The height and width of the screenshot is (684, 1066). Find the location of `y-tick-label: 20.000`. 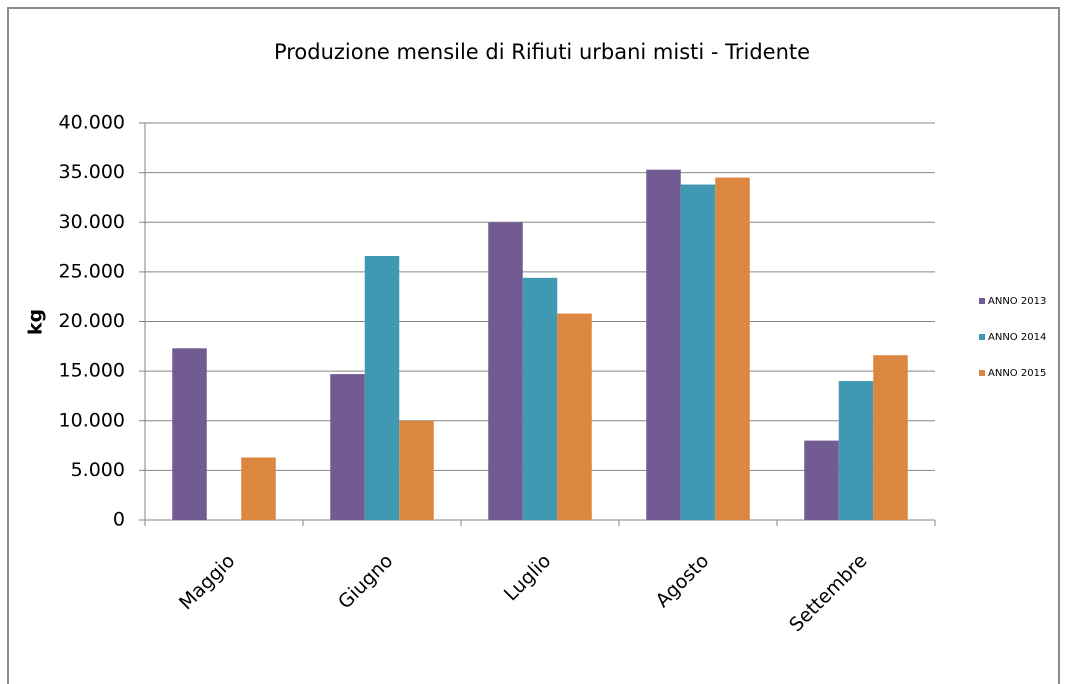

y-tick-label: 20.000 is located at coordinates (92, 321).